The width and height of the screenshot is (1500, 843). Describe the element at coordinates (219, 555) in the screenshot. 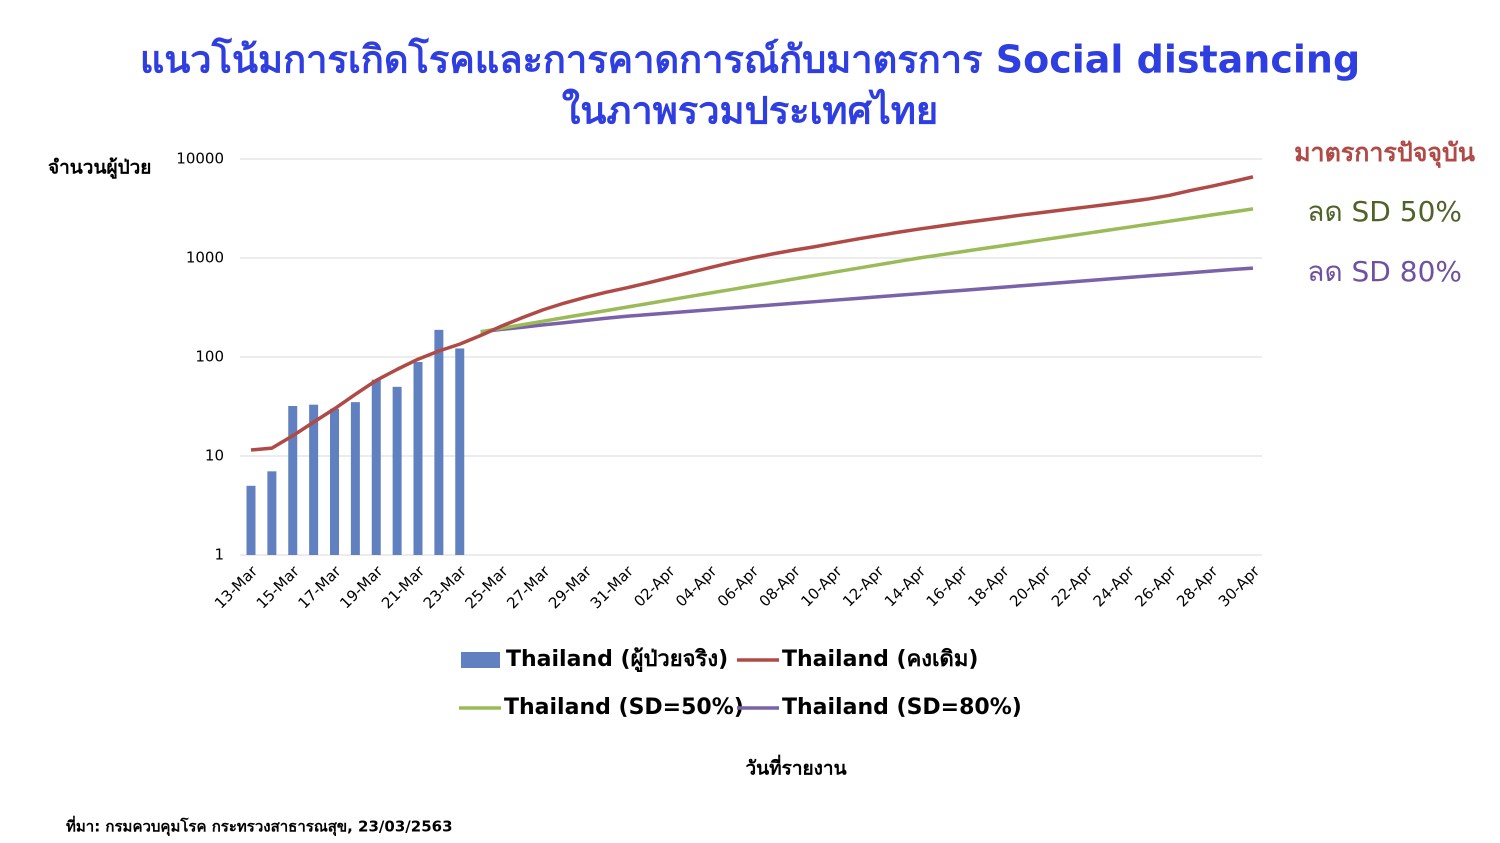

I see `y-tick-label: 1` at that location.